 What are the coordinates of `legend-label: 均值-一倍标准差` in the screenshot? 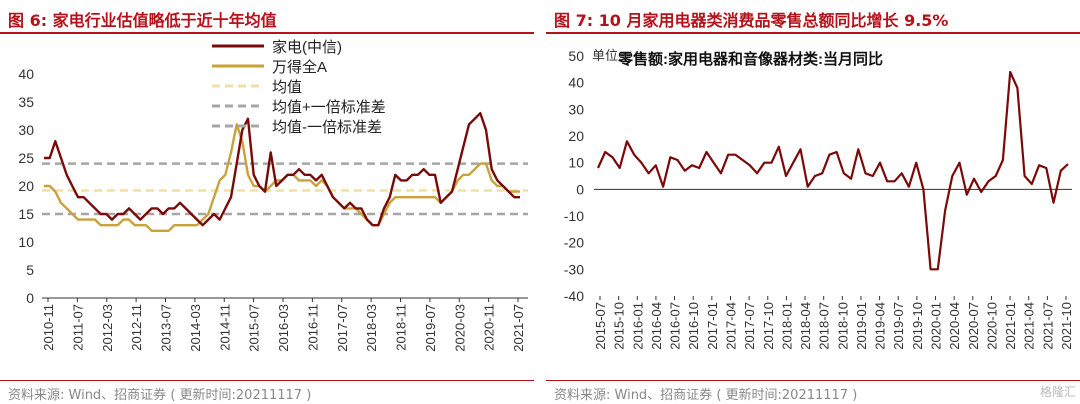 It's located at (327, 127).